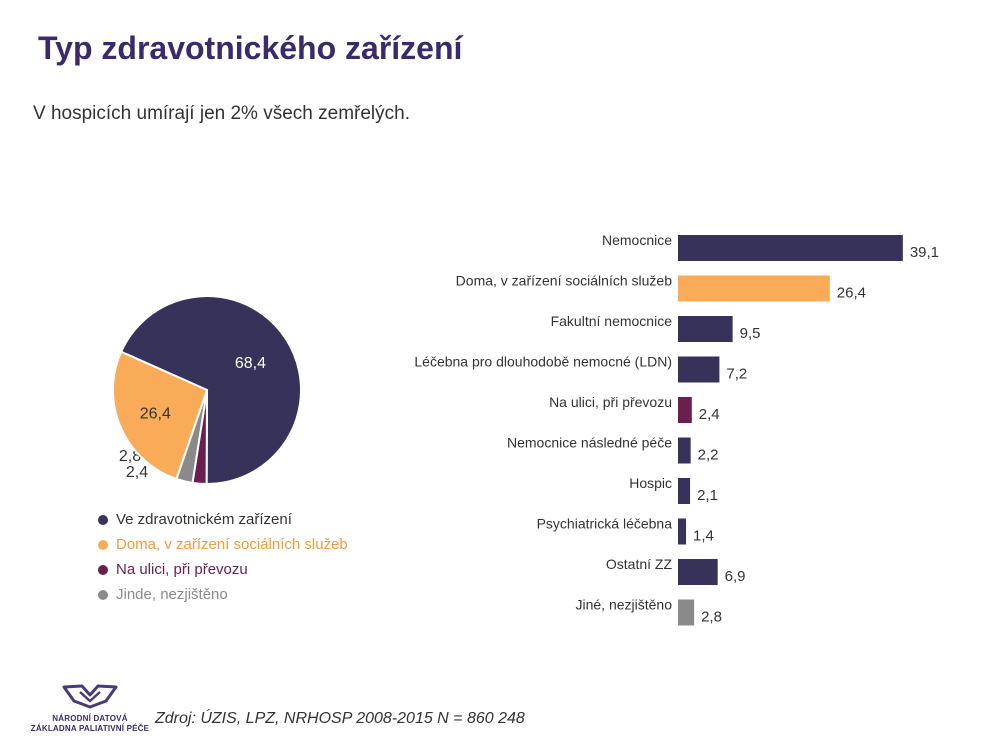 The width and height of the screenshot is (1000, 750). I want to click on pie-slice-label: 2,4, so click(137, 472).